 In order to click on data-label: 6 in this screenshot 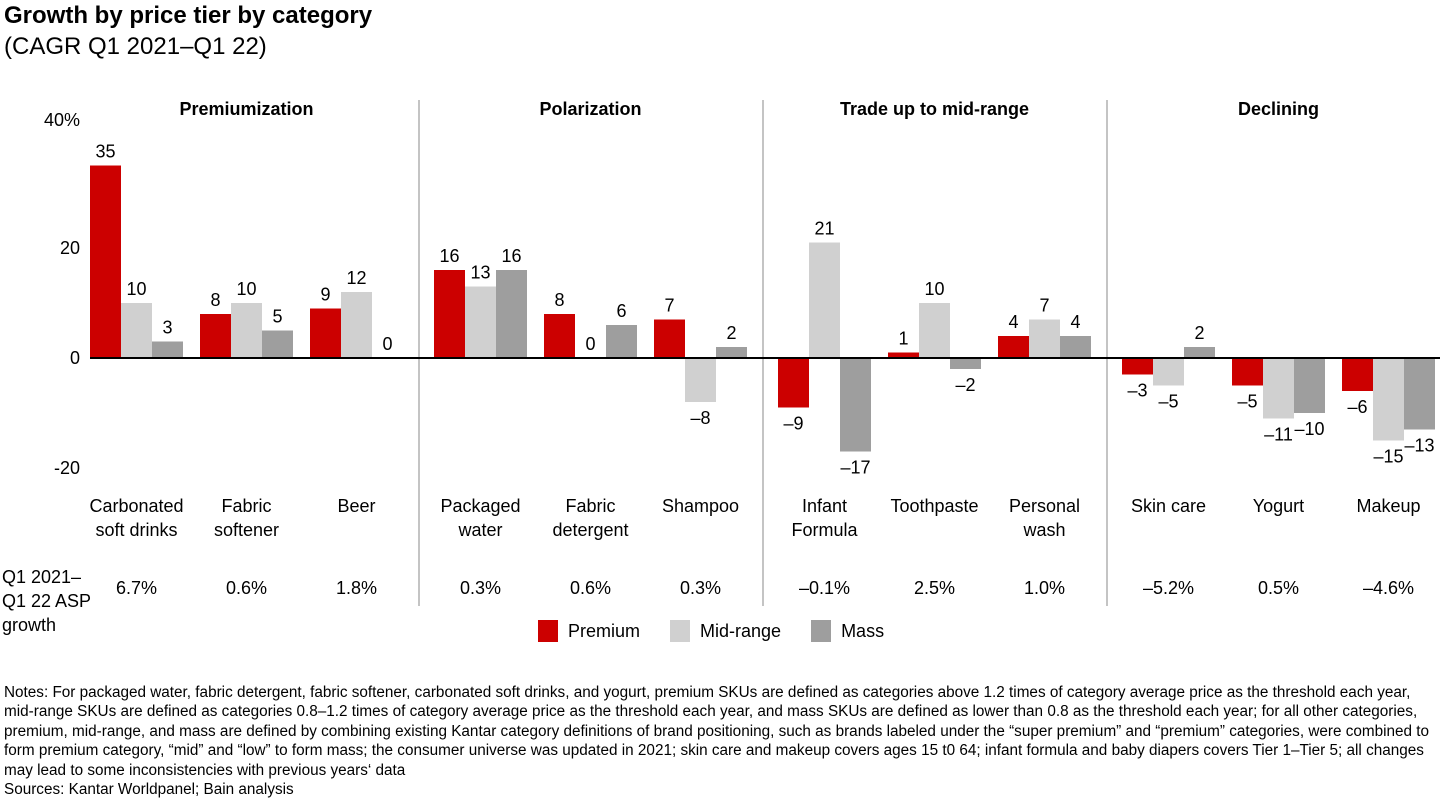, I will do `click(621, 311)`.